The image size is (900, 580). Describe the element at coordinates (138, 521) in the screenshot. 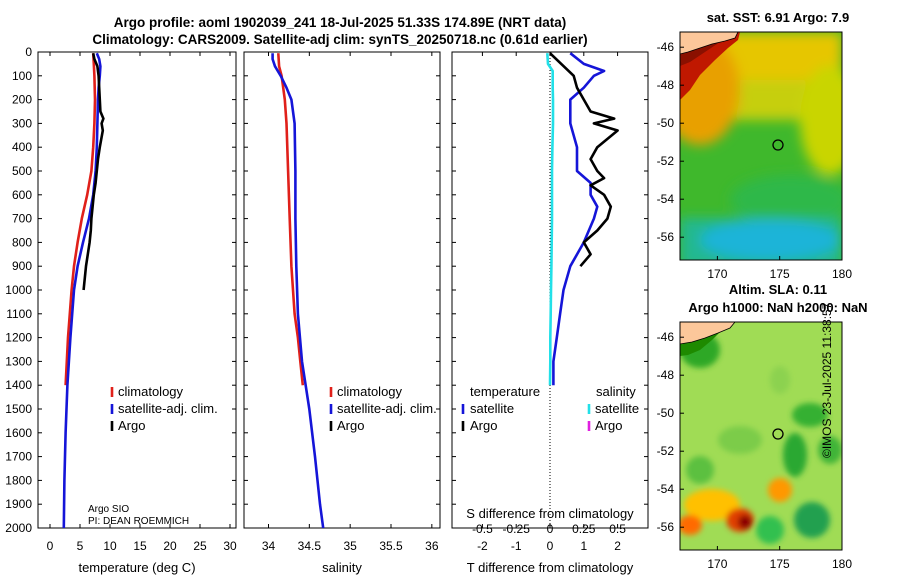

I see `pi-annotation: PI: DEAN ROEMMICH` at that location.